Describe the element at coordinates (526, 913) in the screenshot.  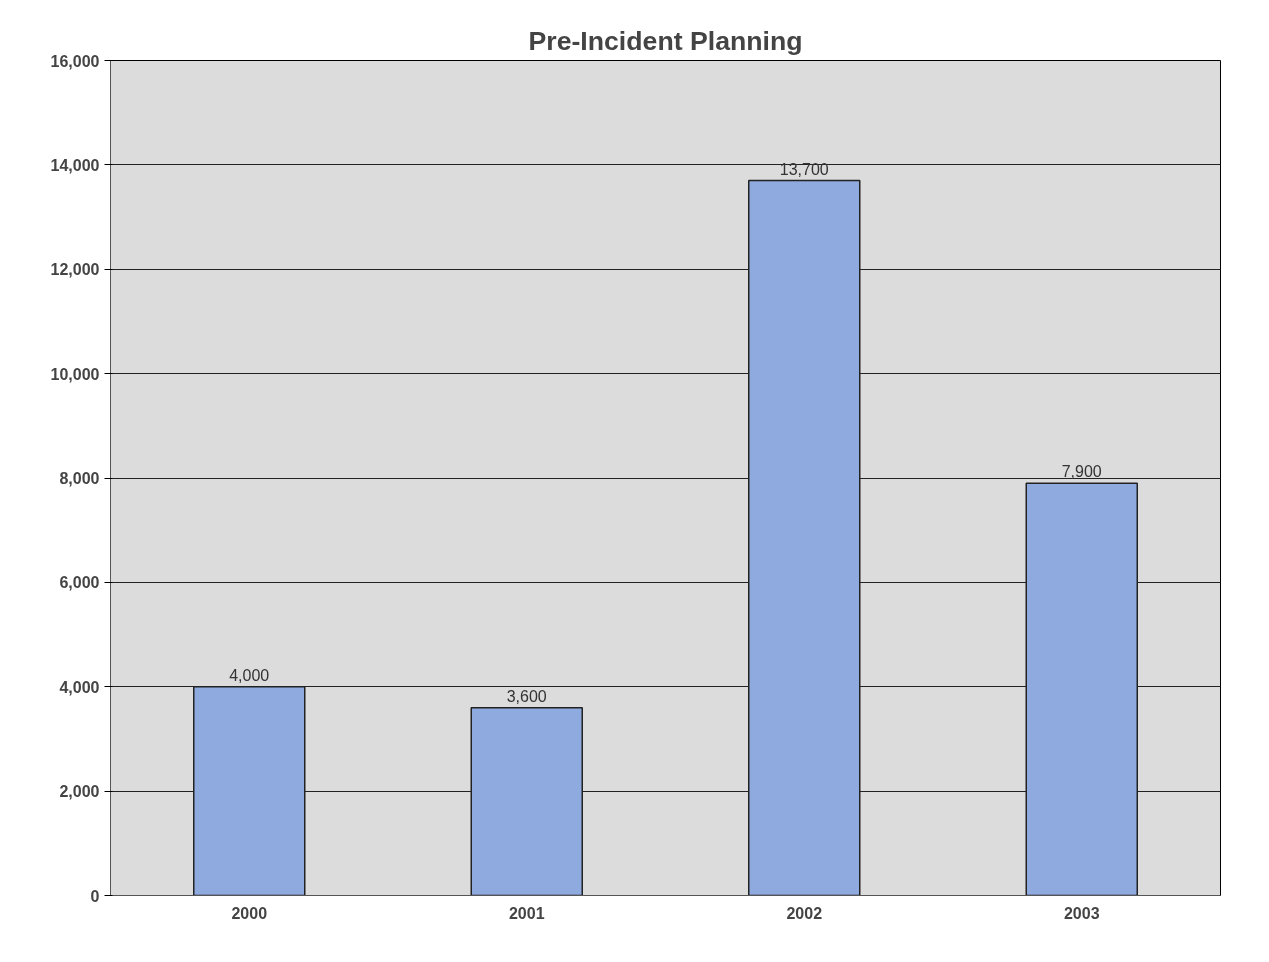
I see `x-tick-label: 2001` at that location.